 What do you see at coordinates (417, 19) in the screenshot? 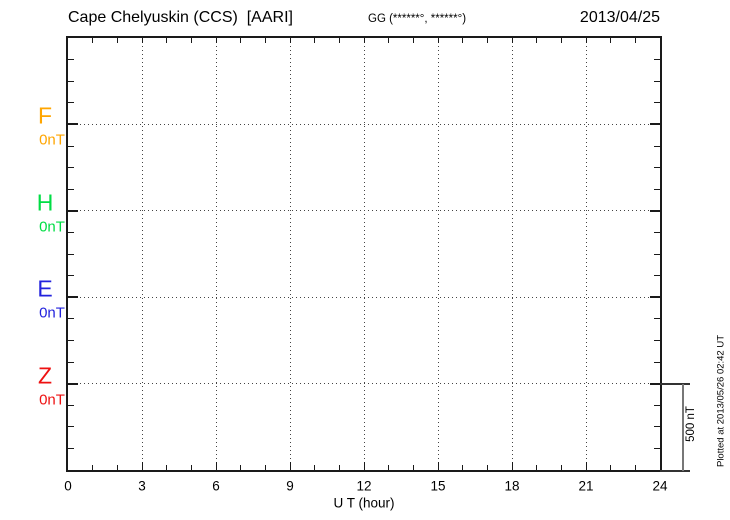
I see `gg-coordinates: GG (******°, ******°)` at bounding box center [417, 19].